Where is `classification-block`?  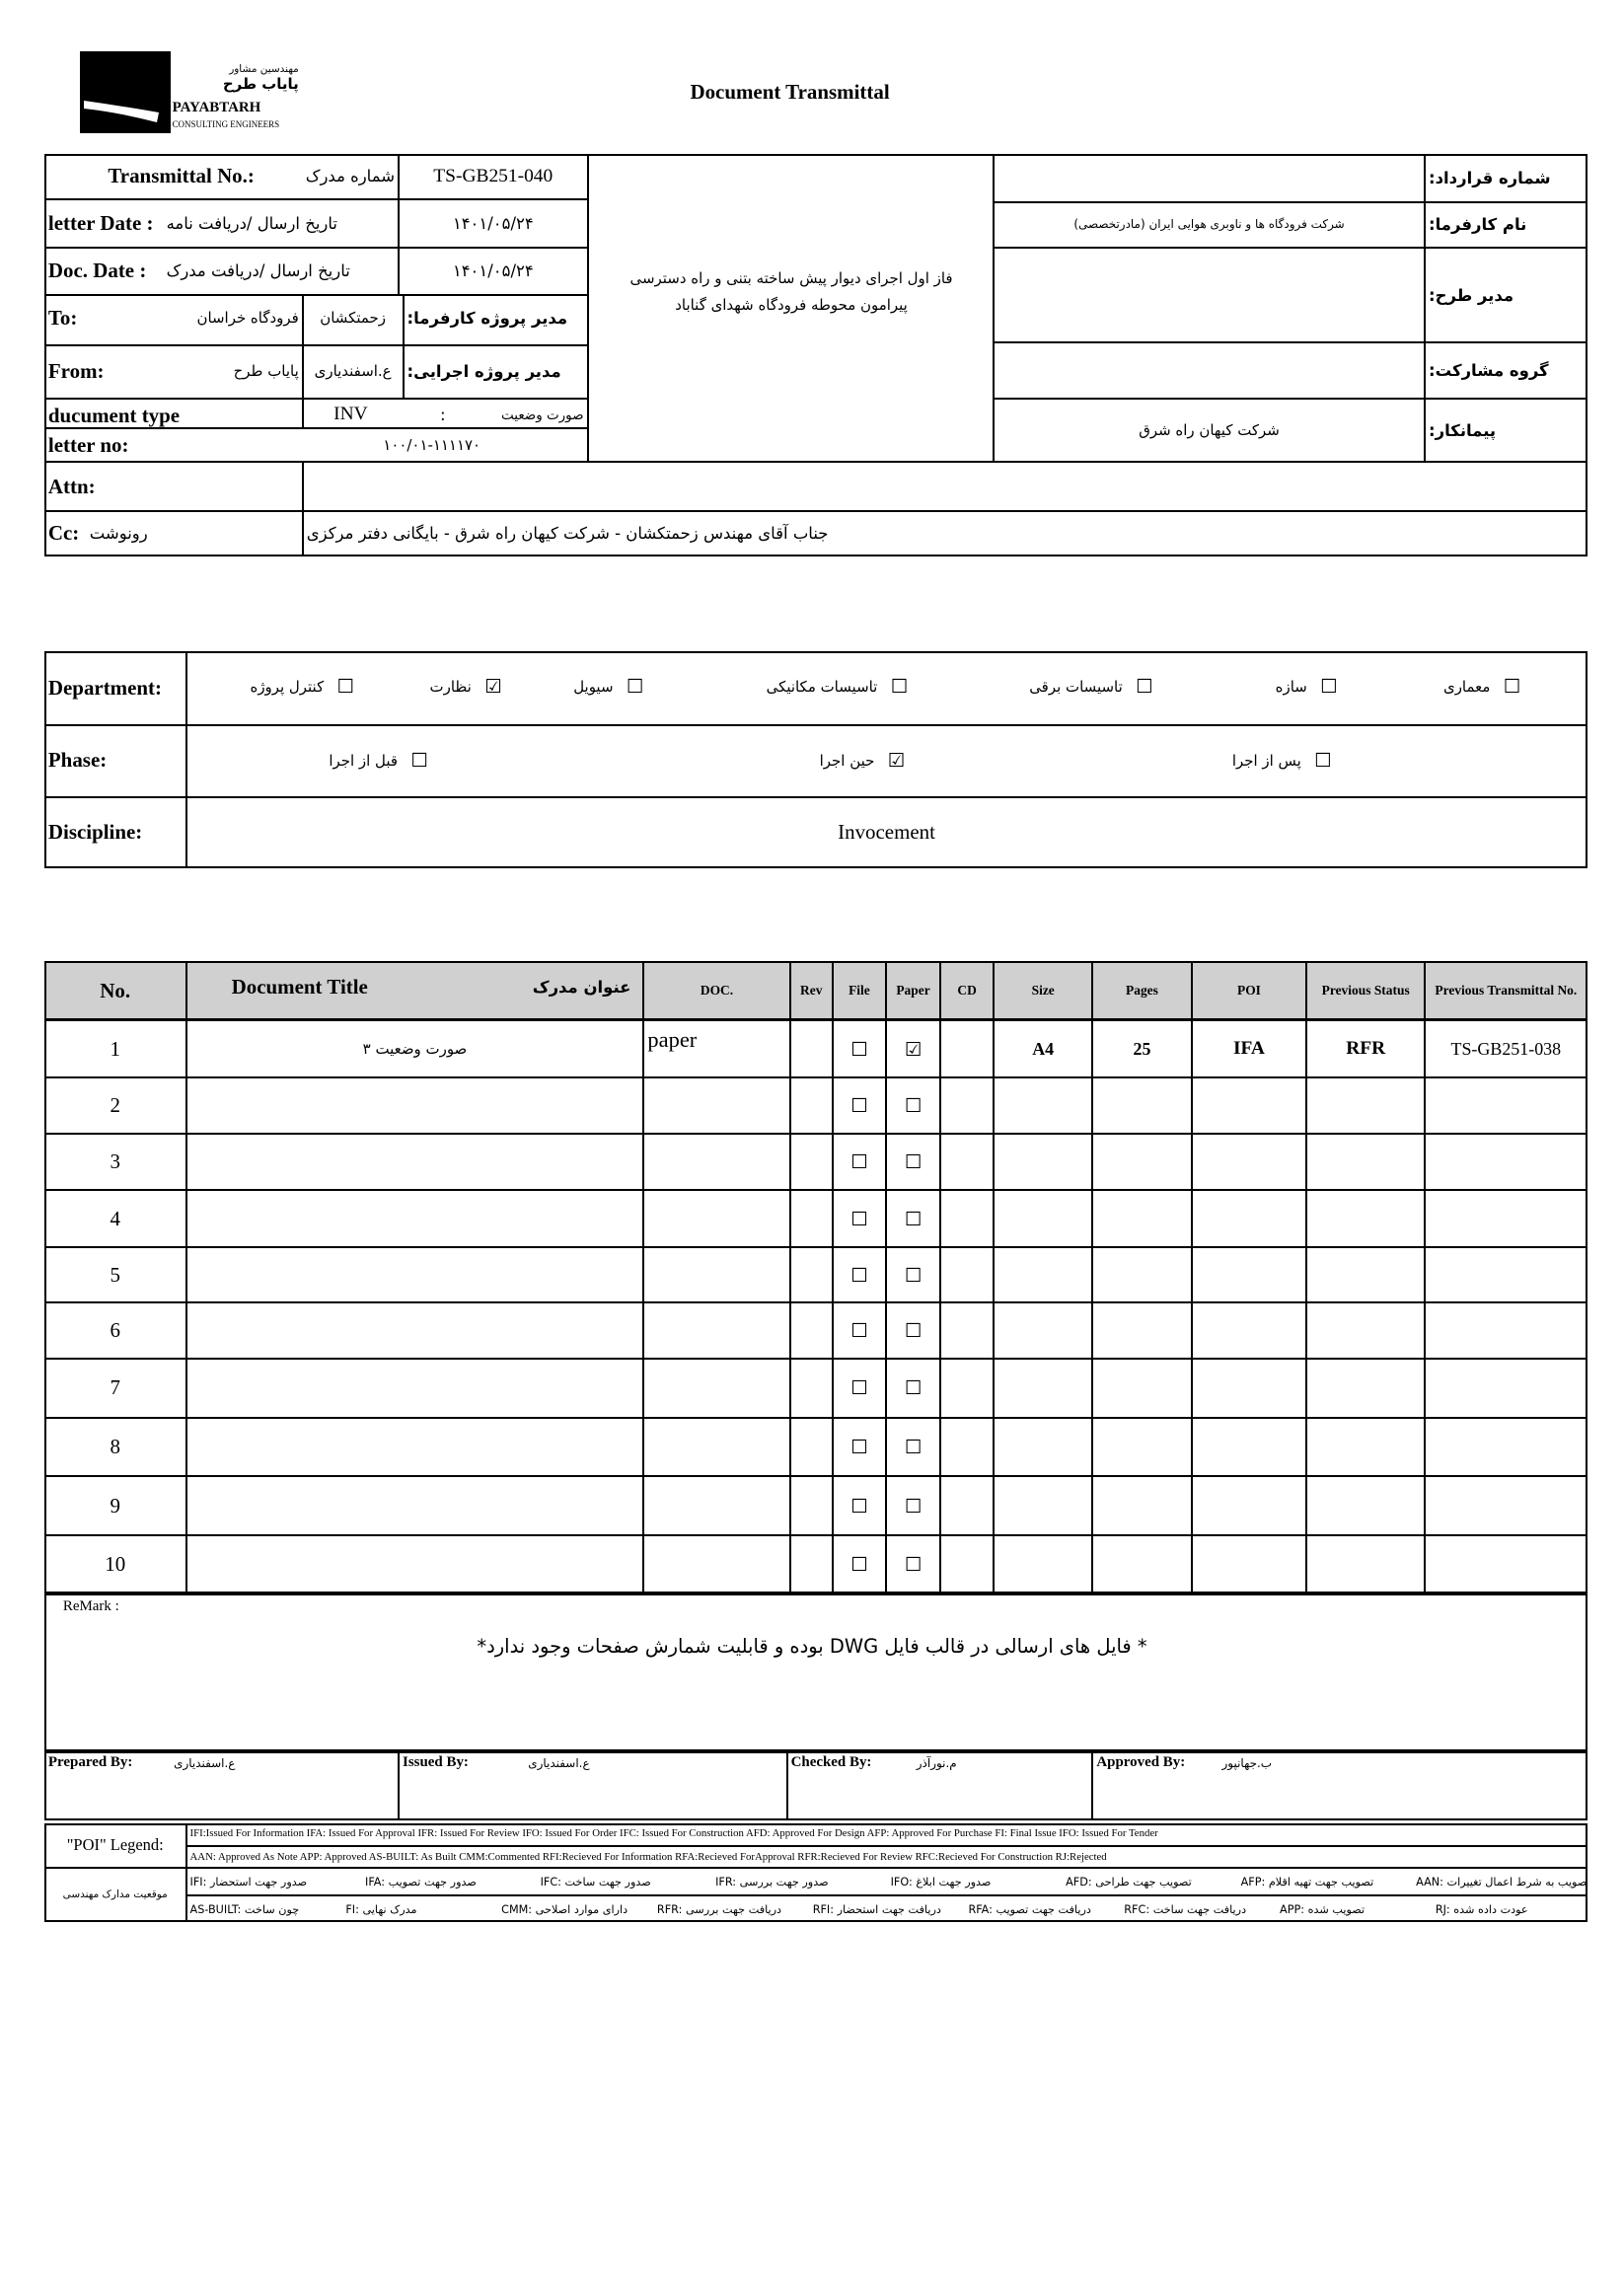 classification-block is located at coordinates (815, 759).